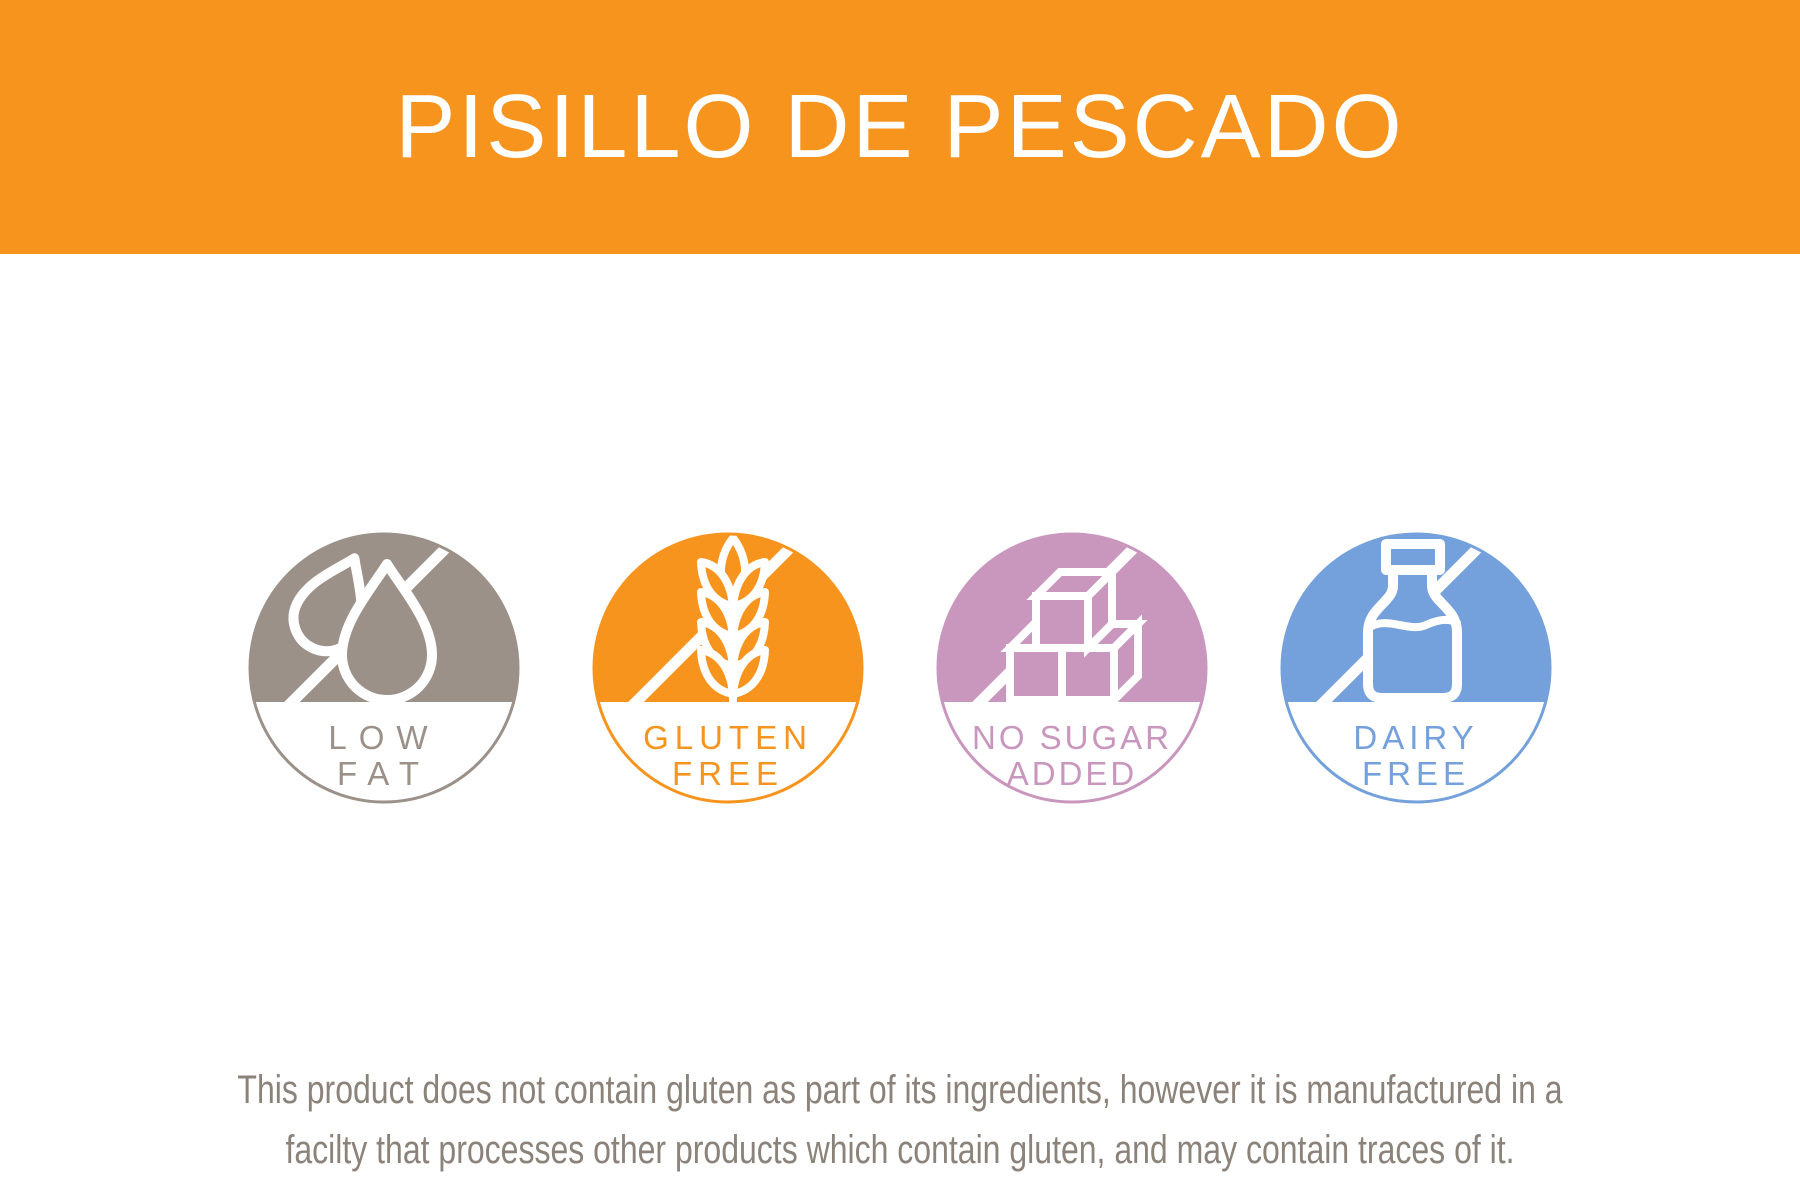  I want to click on milk-bottle, so click(1412, 621).